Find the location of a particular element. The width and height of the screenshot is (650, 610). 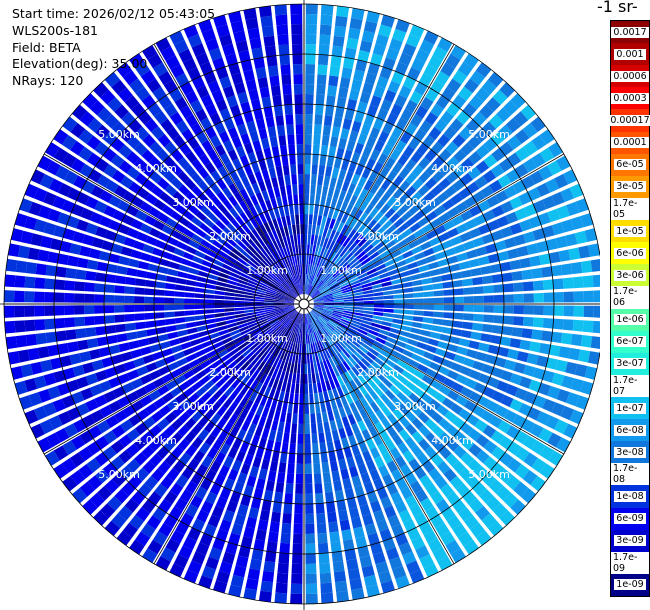

range-ring-label: 4.00km is located at coordinates (452, 168).